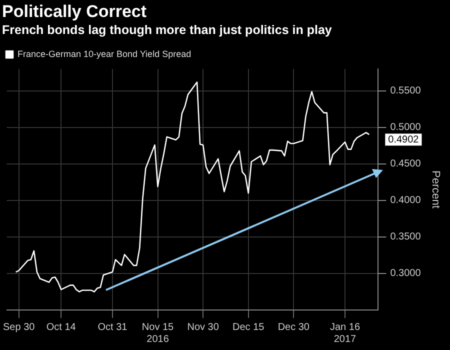  What do you see at coordinates (404, 140) in the screenshot?
I see `annotation: 0.4902` at bounding box center [404, 140].